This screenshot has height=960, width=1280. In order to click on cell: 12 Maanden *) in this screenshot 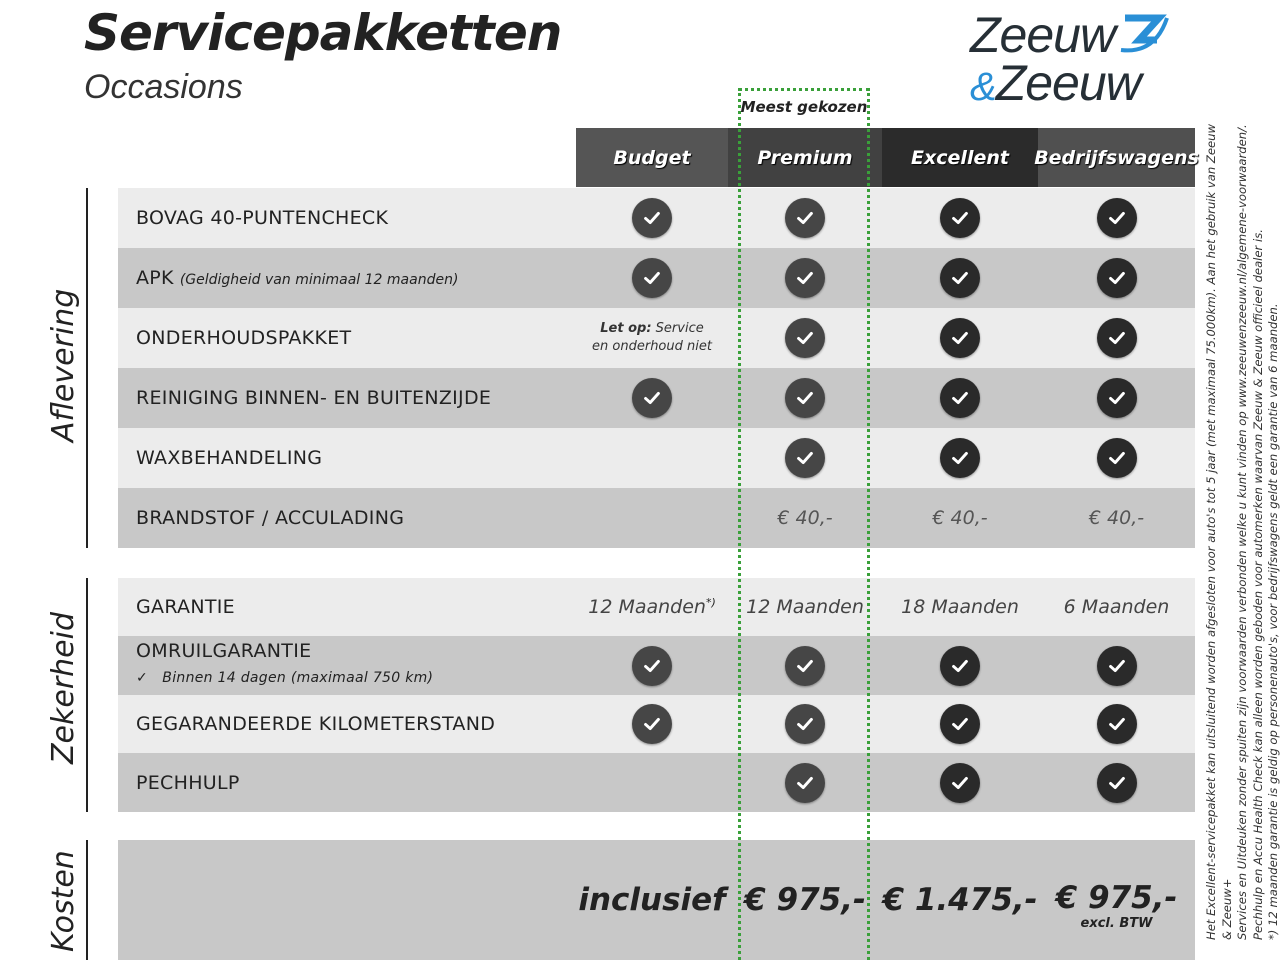, I will do `click(652, 607)`.